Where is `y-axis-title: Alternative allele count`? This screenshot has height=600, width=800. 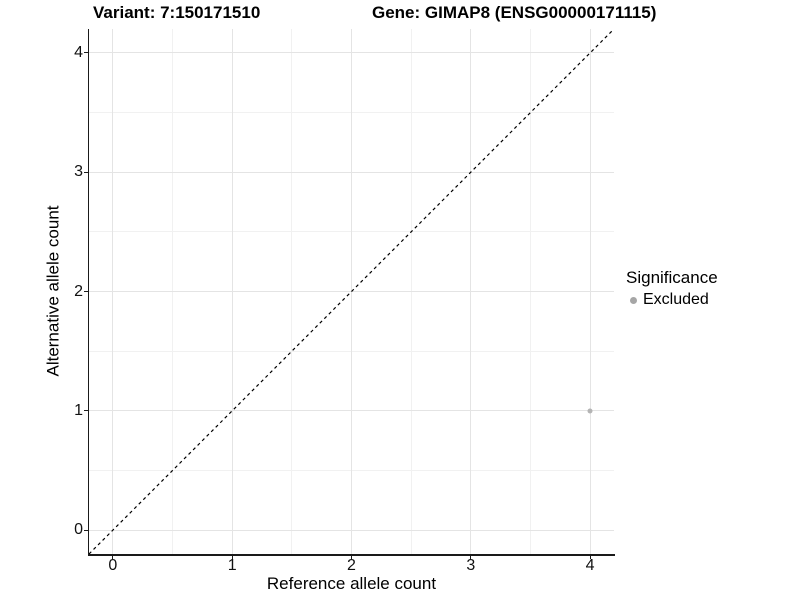 y-axis-title: Alternative allele count is located at coordinates (53, 291).